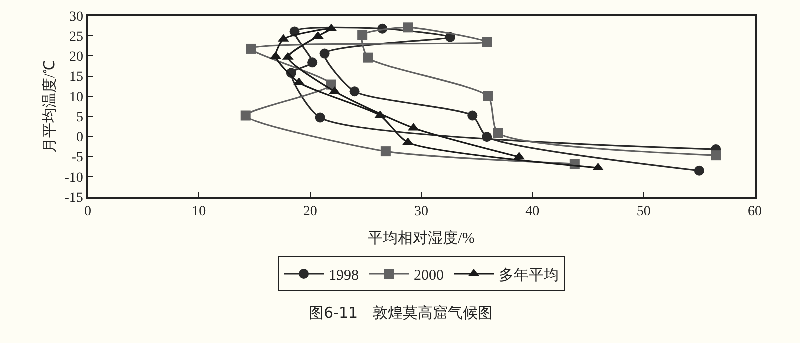 The image size is (800, 343). Describe the element at coordinates (401, 313) in the screenshot. I see `text: 图6-11 敦煌莫高窟气候图` at that location.